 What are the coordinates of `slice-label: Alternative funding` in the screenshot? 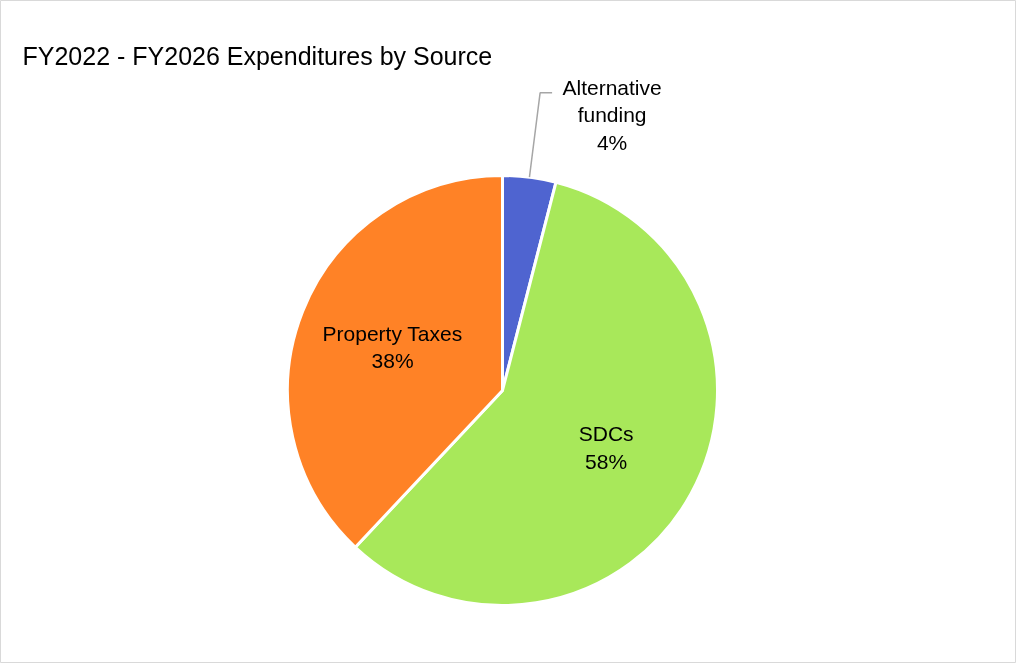 It's located at (612, 101).